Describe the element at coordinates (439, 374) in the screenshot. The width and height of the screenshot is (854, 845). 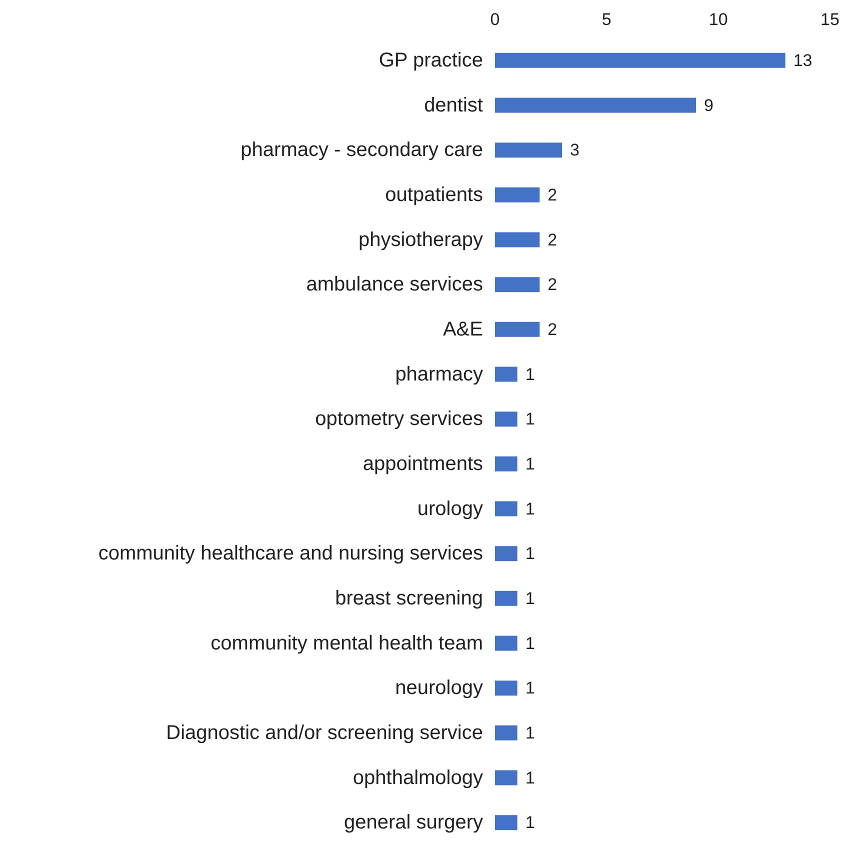
I see `y-tick-label: pharmacy` at that location.